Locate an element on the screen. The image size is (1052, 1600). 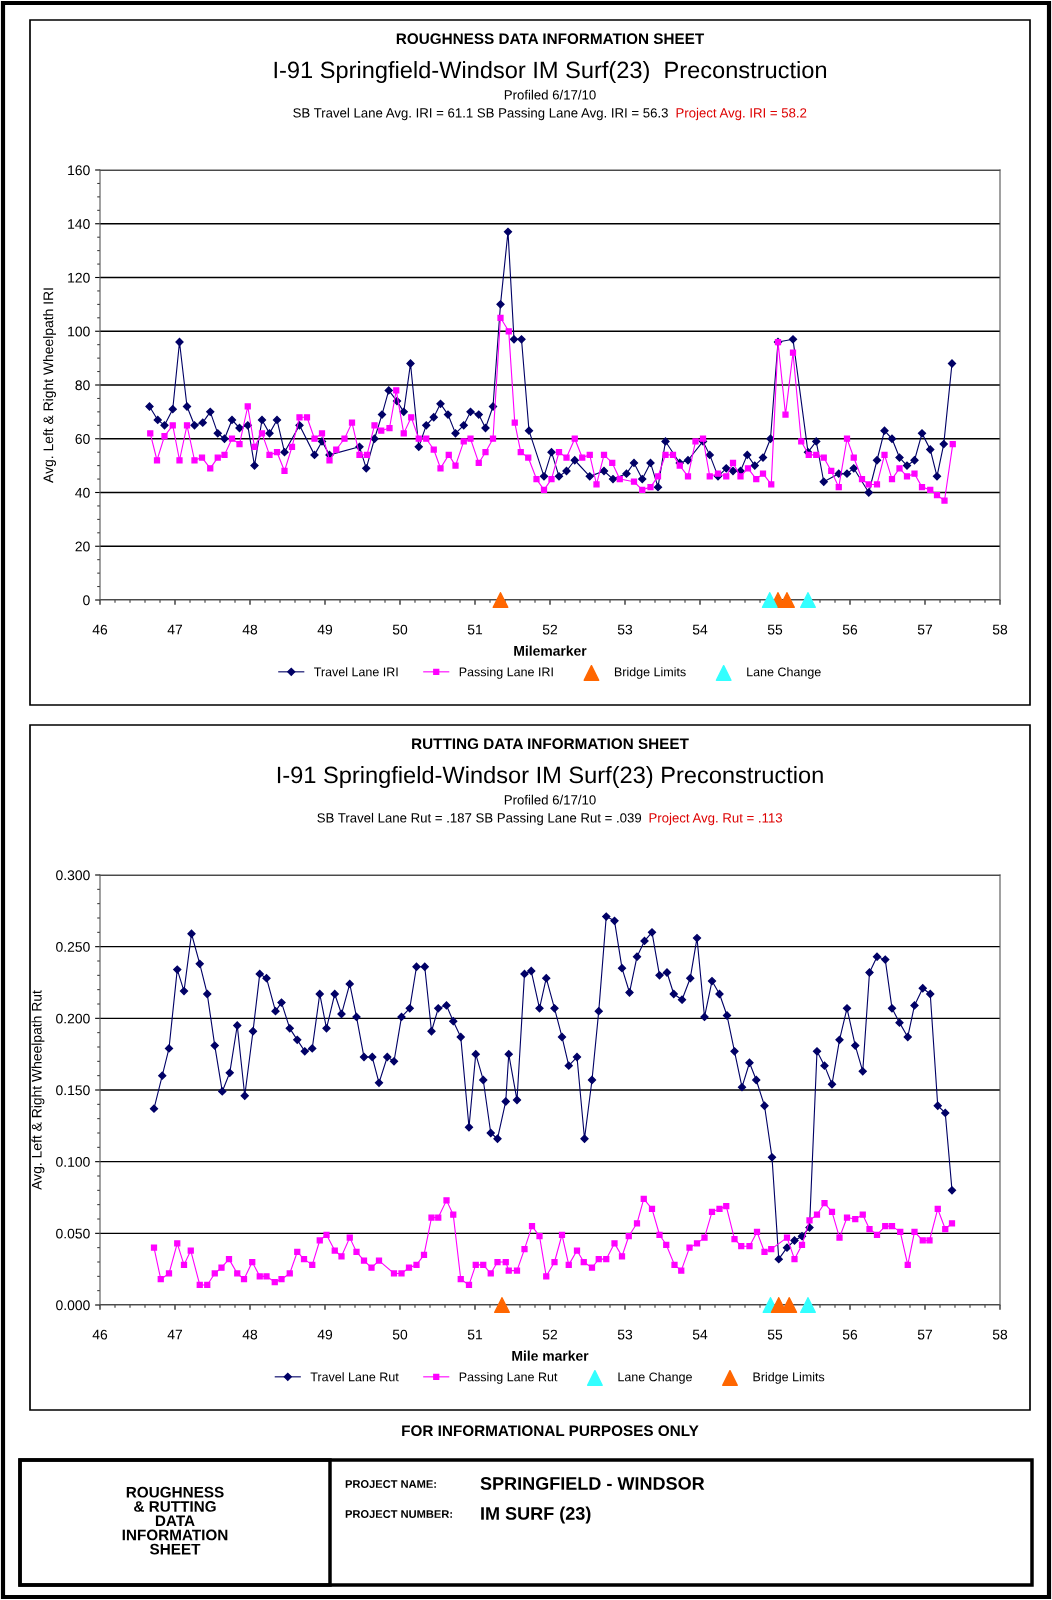
y-tick-label: 80 is located at coordinates (82, 385).